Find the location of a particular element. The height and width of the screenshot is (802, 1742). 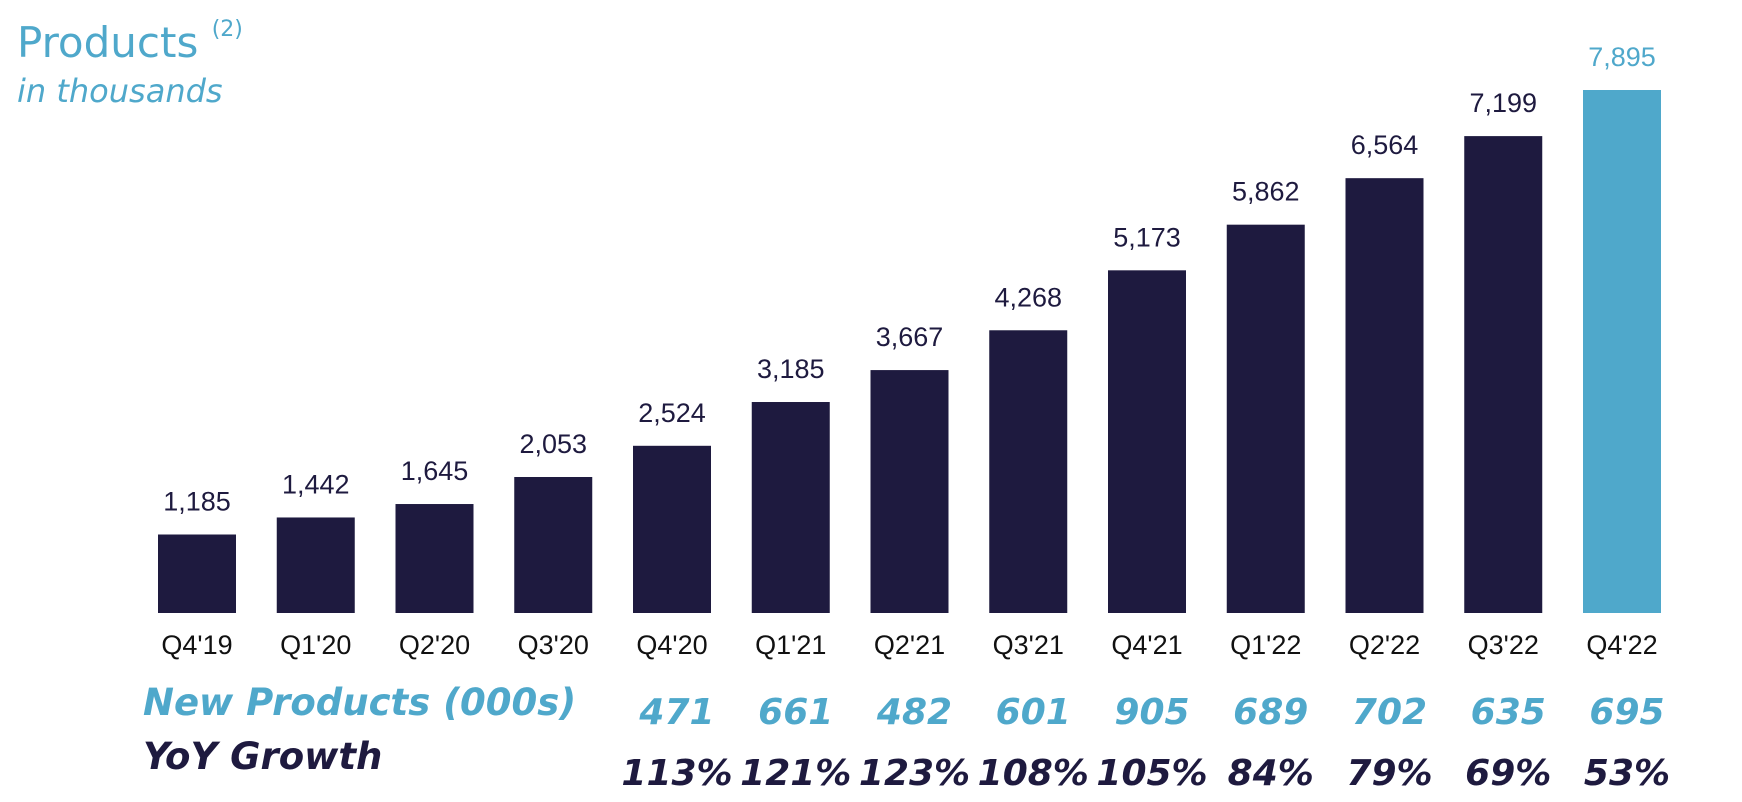

new-products-value-Q2'22: 702 is located at coordinates (1389, 712).